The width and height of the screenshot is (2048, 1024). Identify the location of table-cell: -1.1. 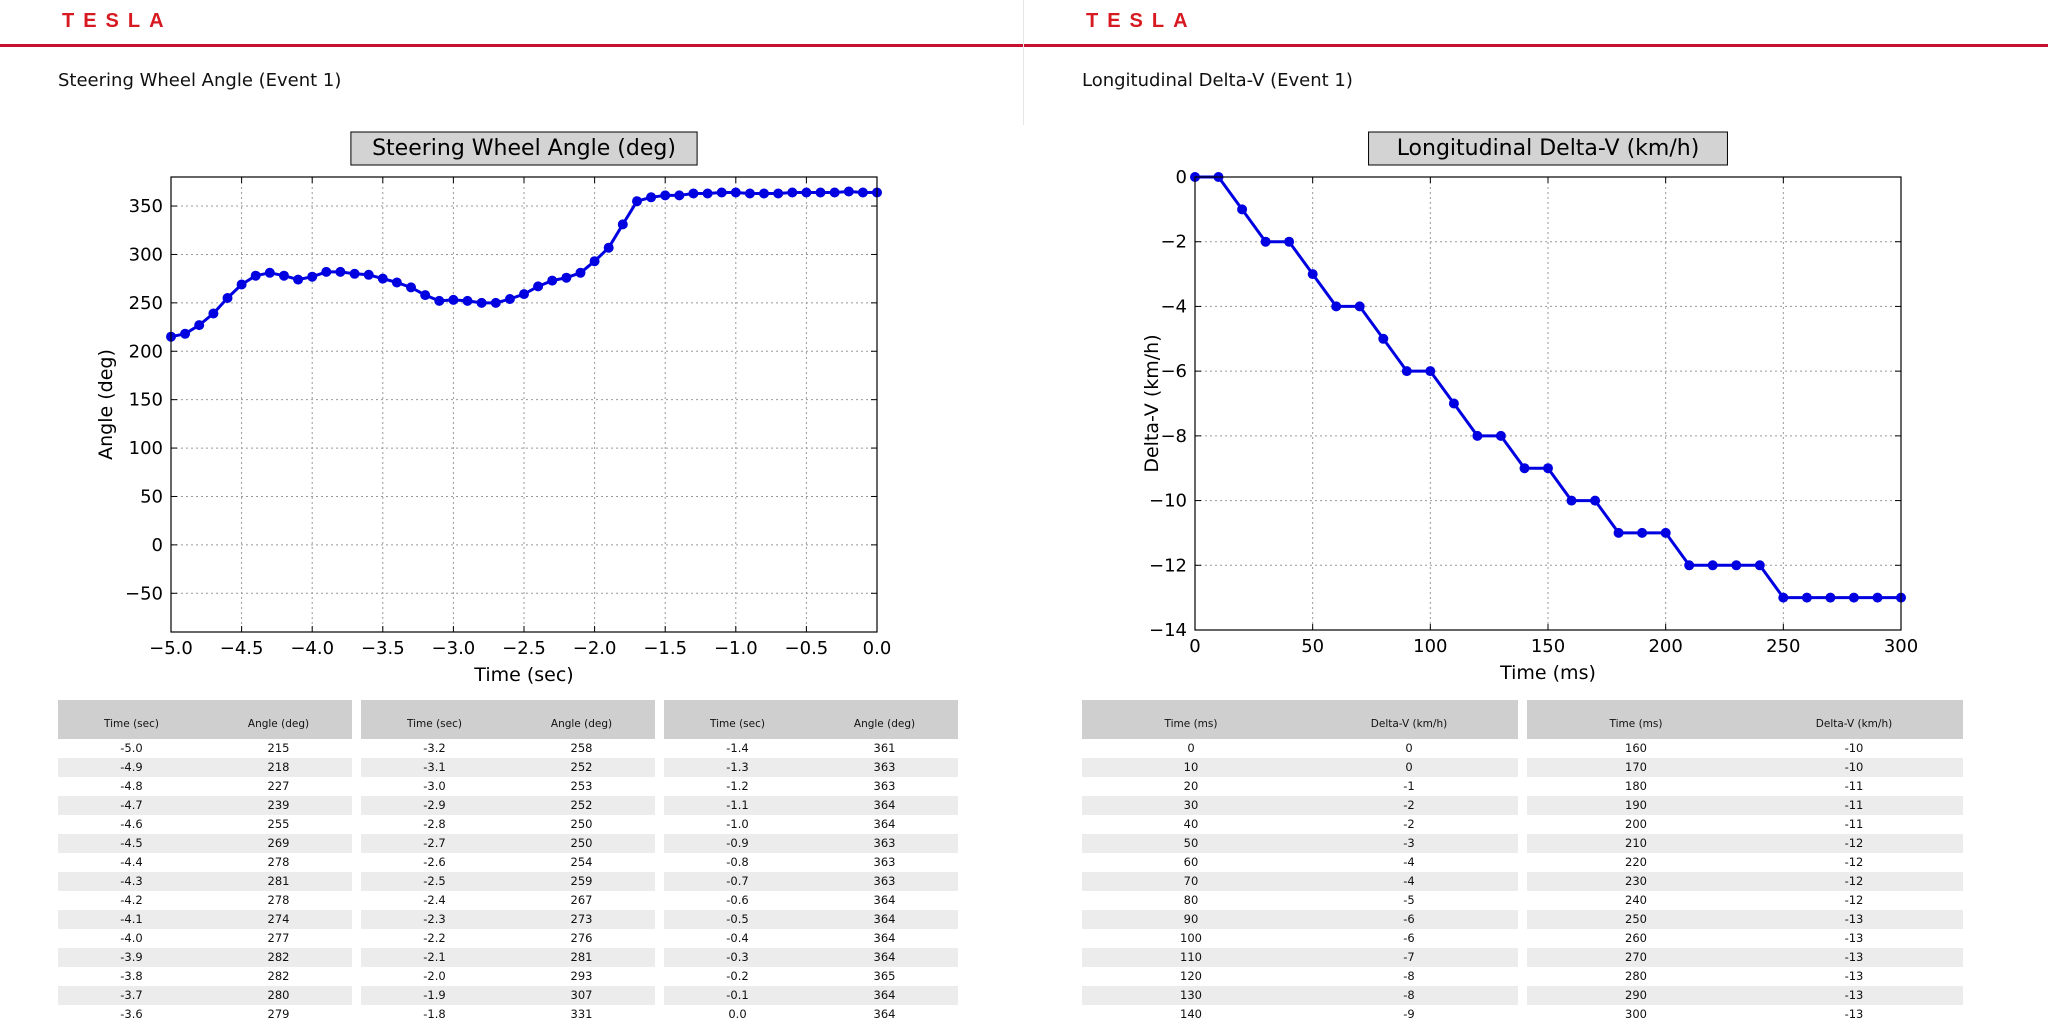
(737, 805).